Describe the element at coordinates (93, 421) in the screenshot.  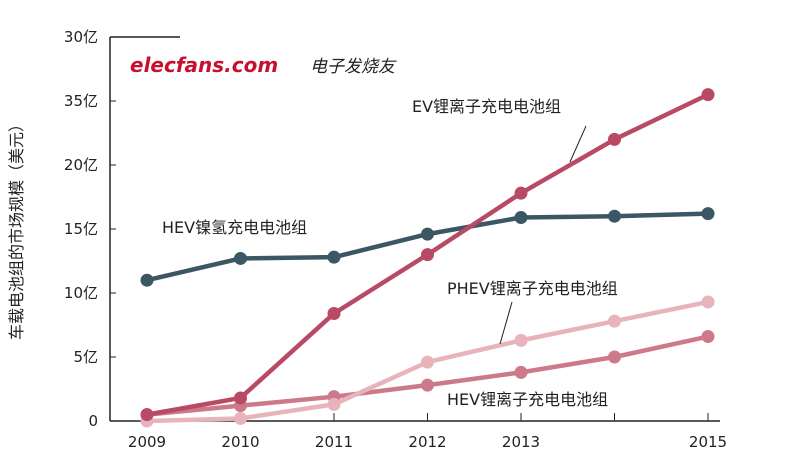
I see `y-tick-label: 0` at that location.